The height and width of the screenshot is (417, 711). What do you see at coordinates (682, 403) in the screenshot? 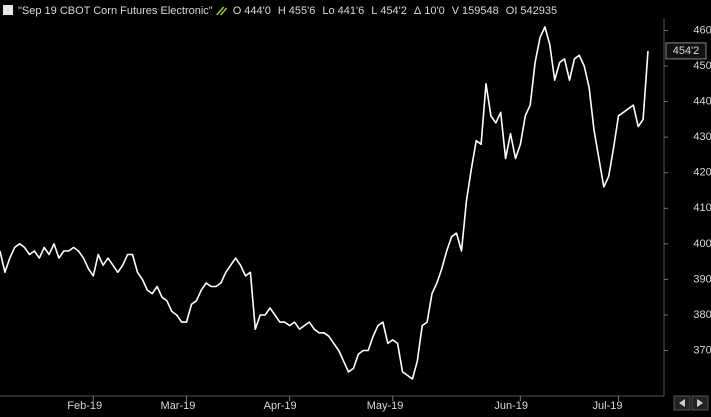
I see `arrow-left` at bounding box center [682, 403].